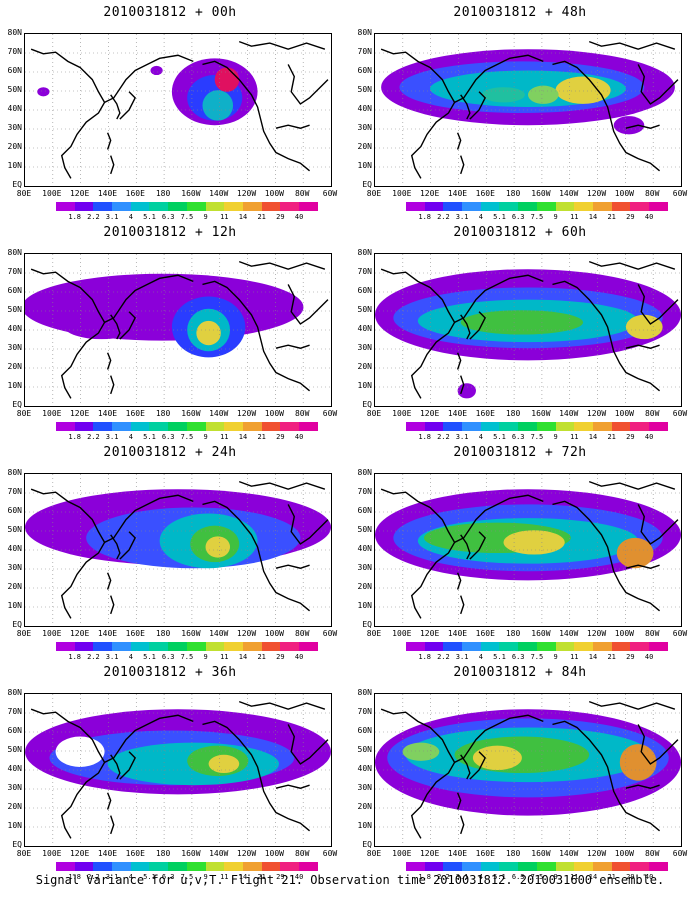  I want to click on panel-title: 2010031812 + 72h, so click(520, 452).